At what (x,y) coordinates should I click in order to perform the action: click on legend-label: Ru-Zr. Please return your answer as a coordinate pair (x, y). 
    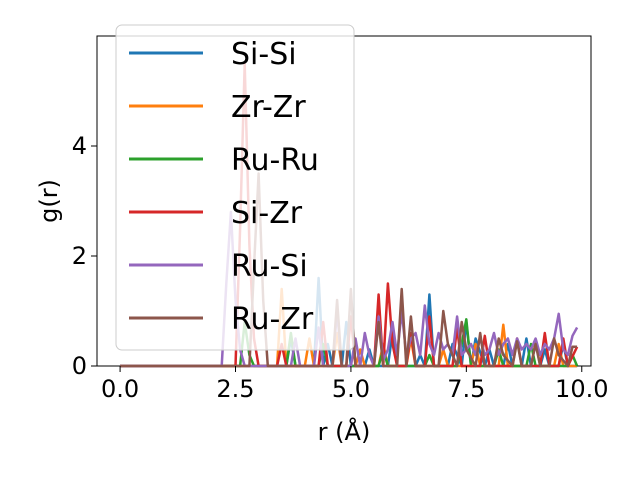
    Looking at the image, I should click on (272, 319).